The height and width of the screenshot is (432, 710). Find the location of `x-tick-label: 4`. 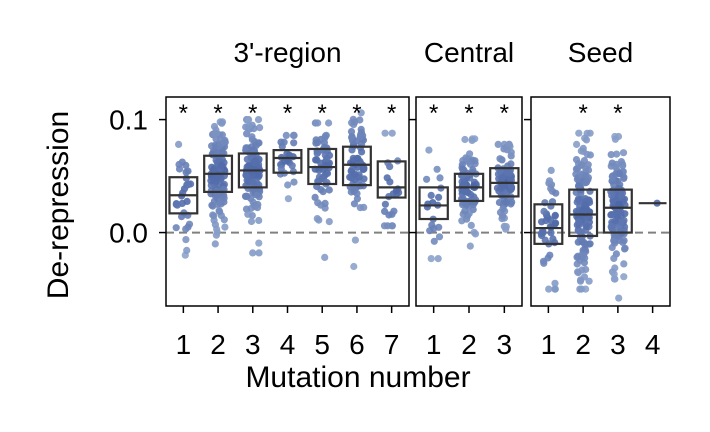

x-tick-label: 4 is located at coordinates (653, 344).